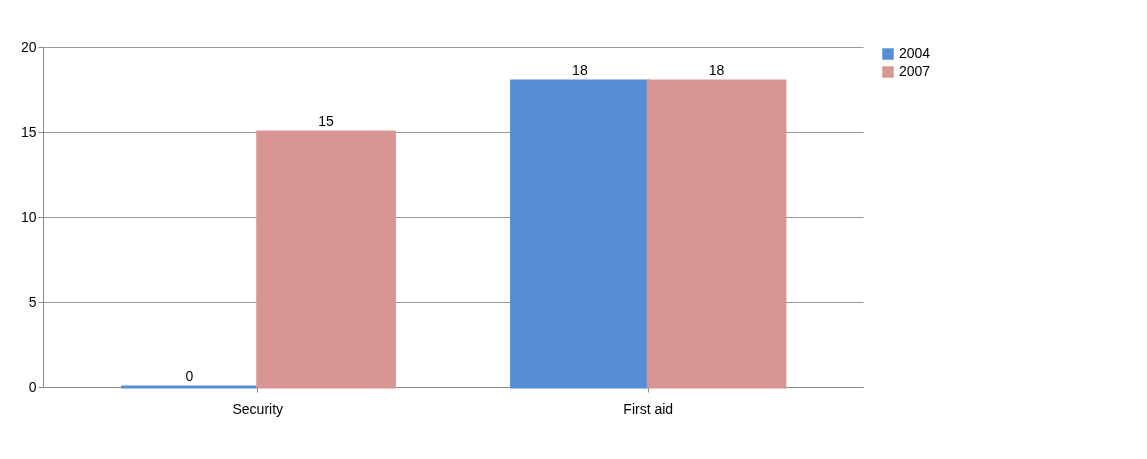 Image resolution: width=1147 pixels, height=459 pixels. What do you see at coordinates (32, 386) in the screenshot?
I see `y-tick-label: 0` at bounding box center [32, 386].